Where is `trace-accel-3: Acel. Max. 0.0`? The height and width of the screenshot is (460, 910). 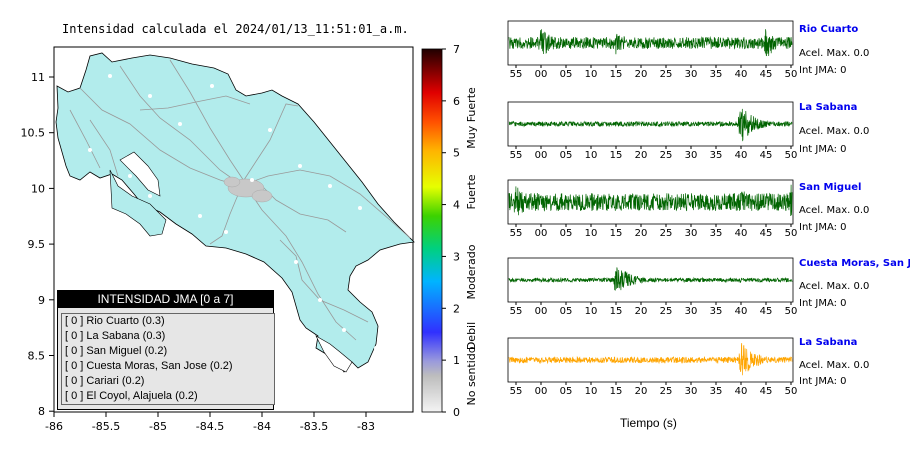 trace-accel-3: Acel. Max. 0.0 is located at coordinates (834, 286).